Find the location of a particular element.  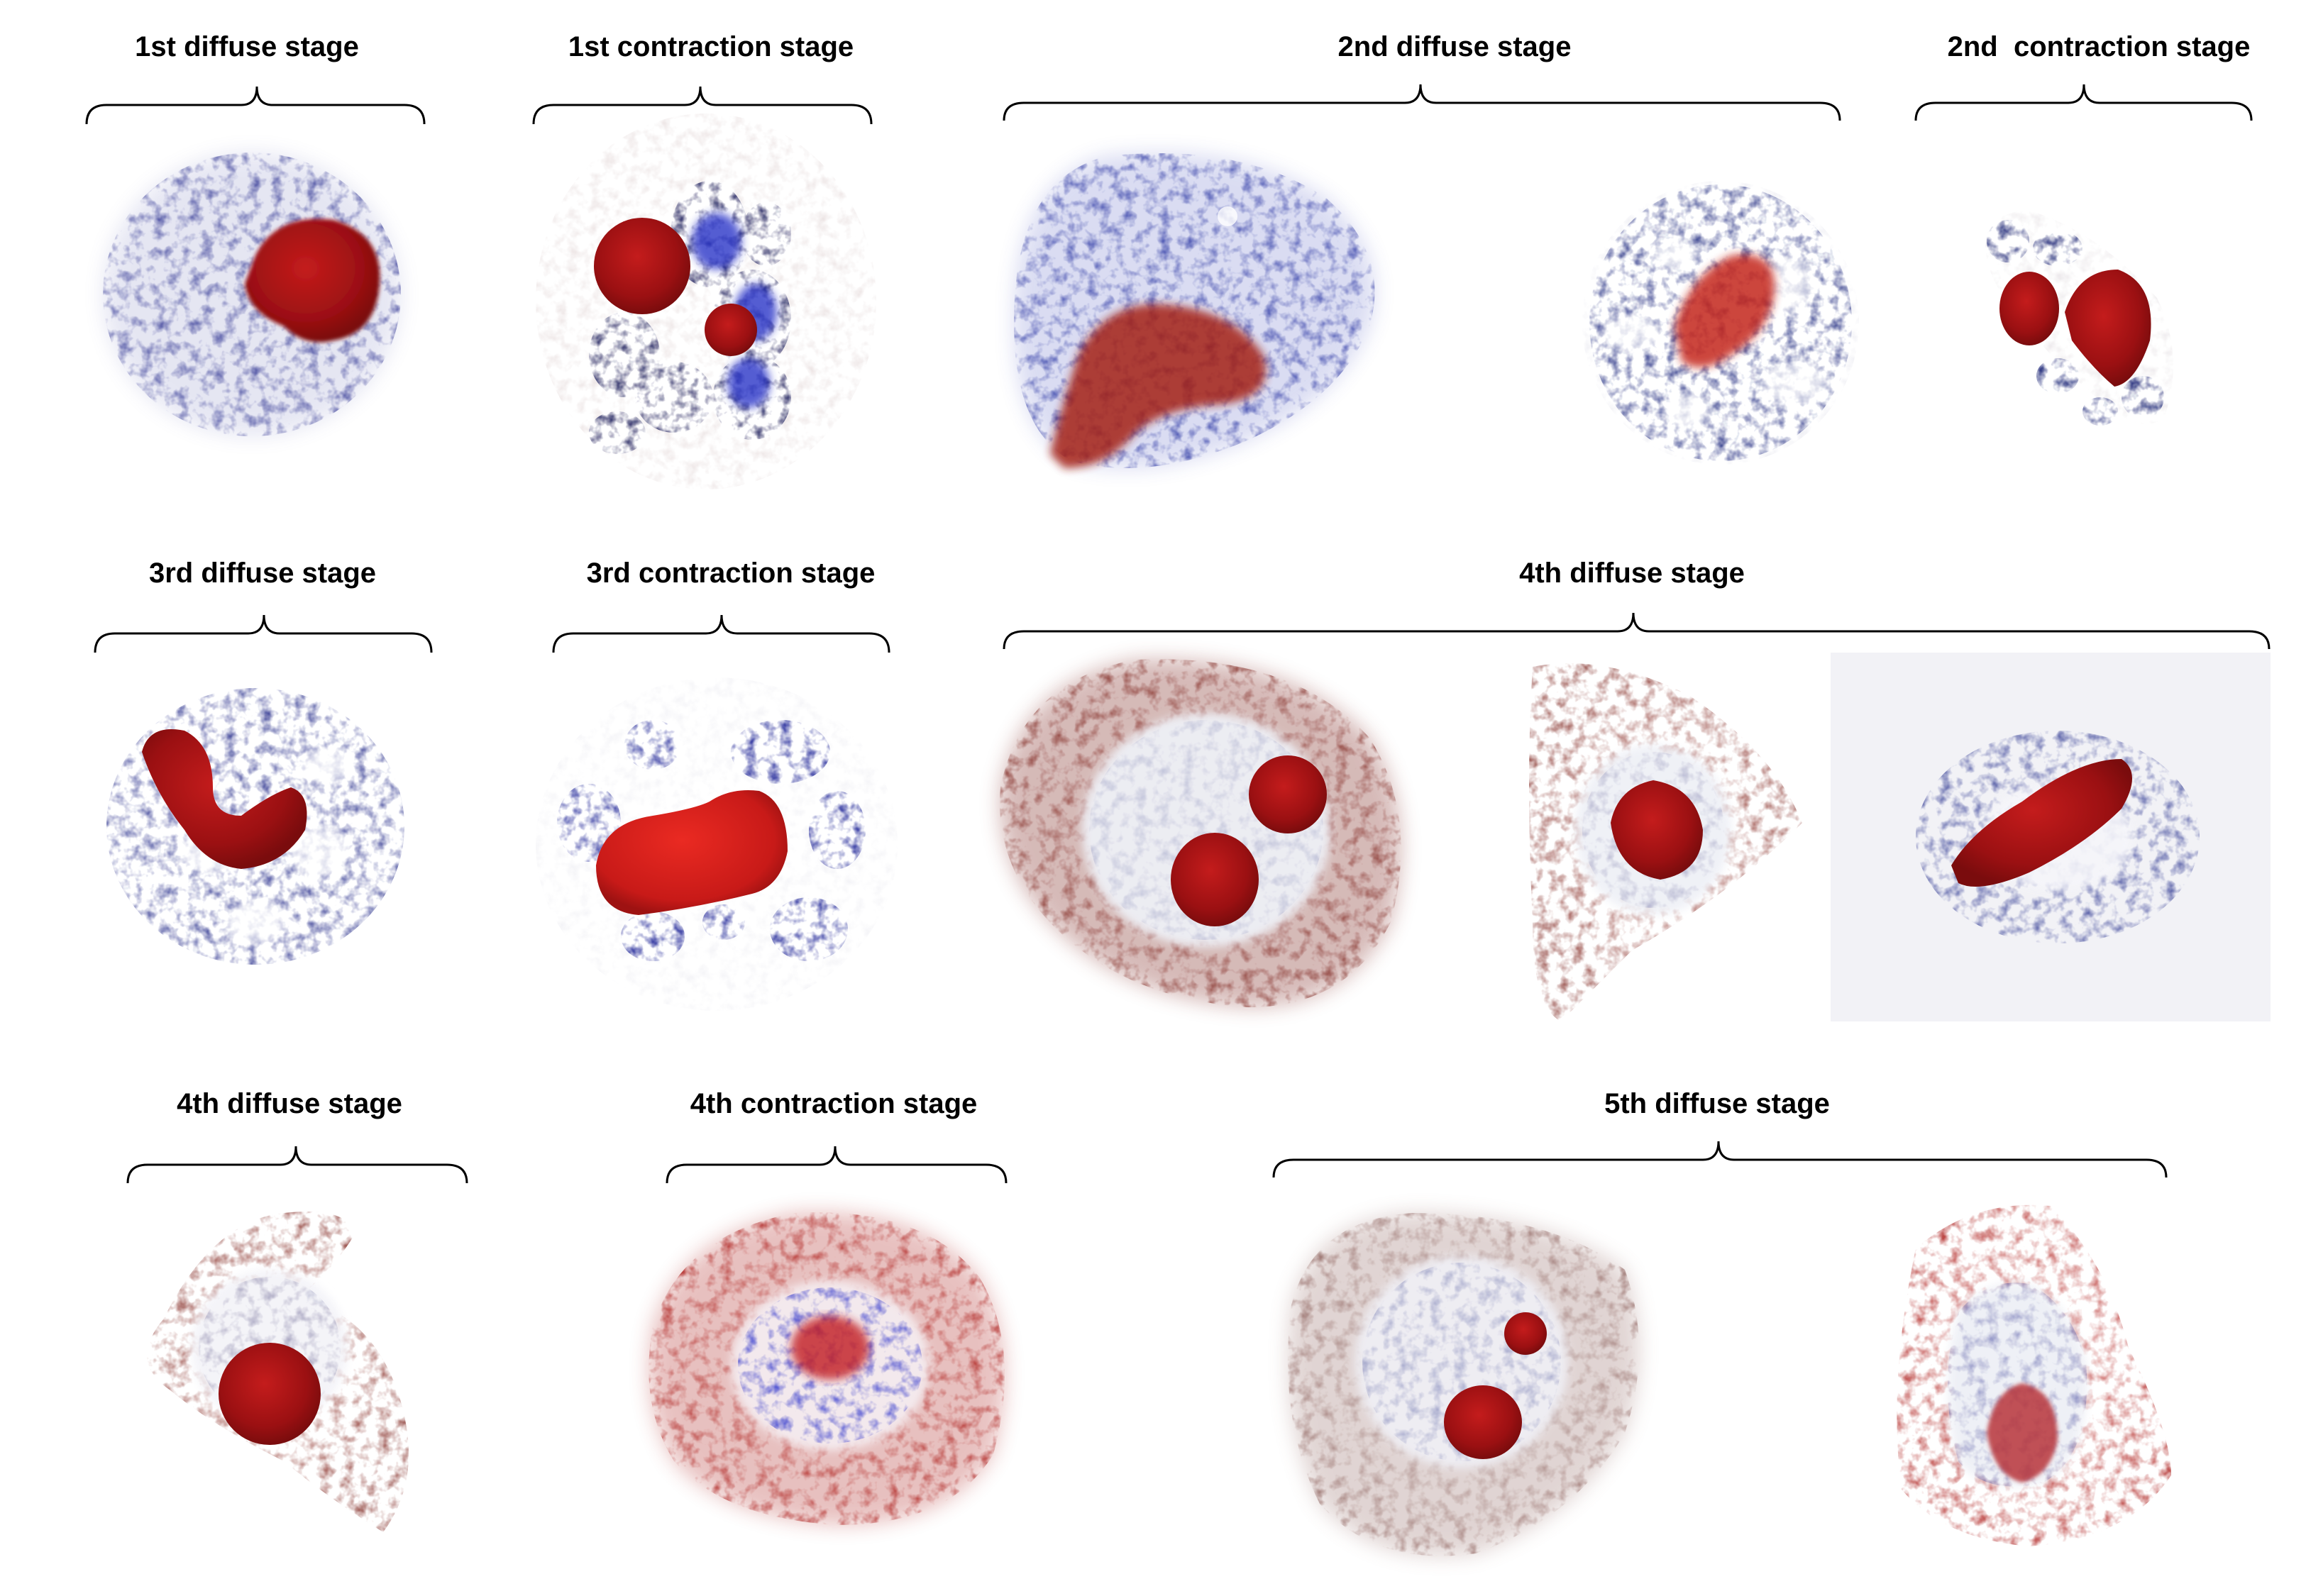

nucleolus-large is located at coordinates (642, 266).